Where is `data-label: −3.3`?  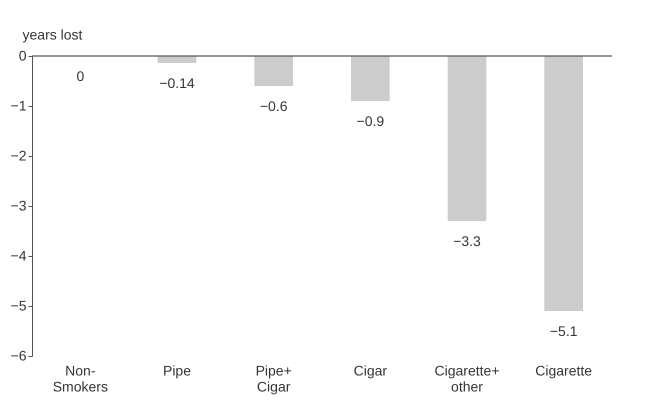 data-label: −3.3 is located at coordinates (467, 241).